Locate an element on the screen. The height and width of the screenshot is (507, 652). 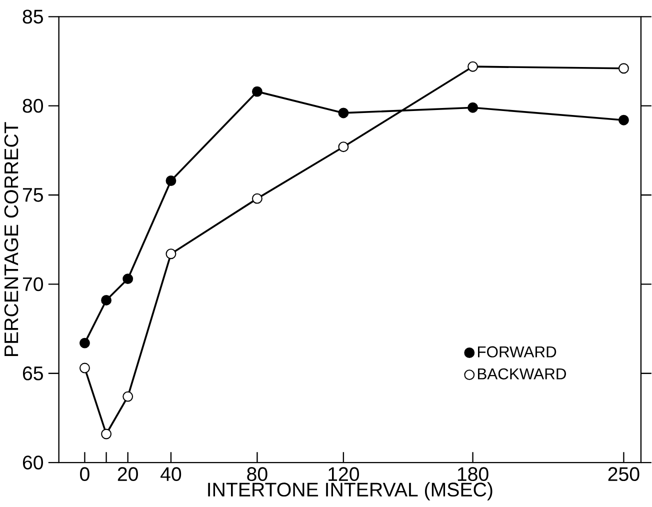
x-tick-label: 20 is located at coordinates (128, 474).